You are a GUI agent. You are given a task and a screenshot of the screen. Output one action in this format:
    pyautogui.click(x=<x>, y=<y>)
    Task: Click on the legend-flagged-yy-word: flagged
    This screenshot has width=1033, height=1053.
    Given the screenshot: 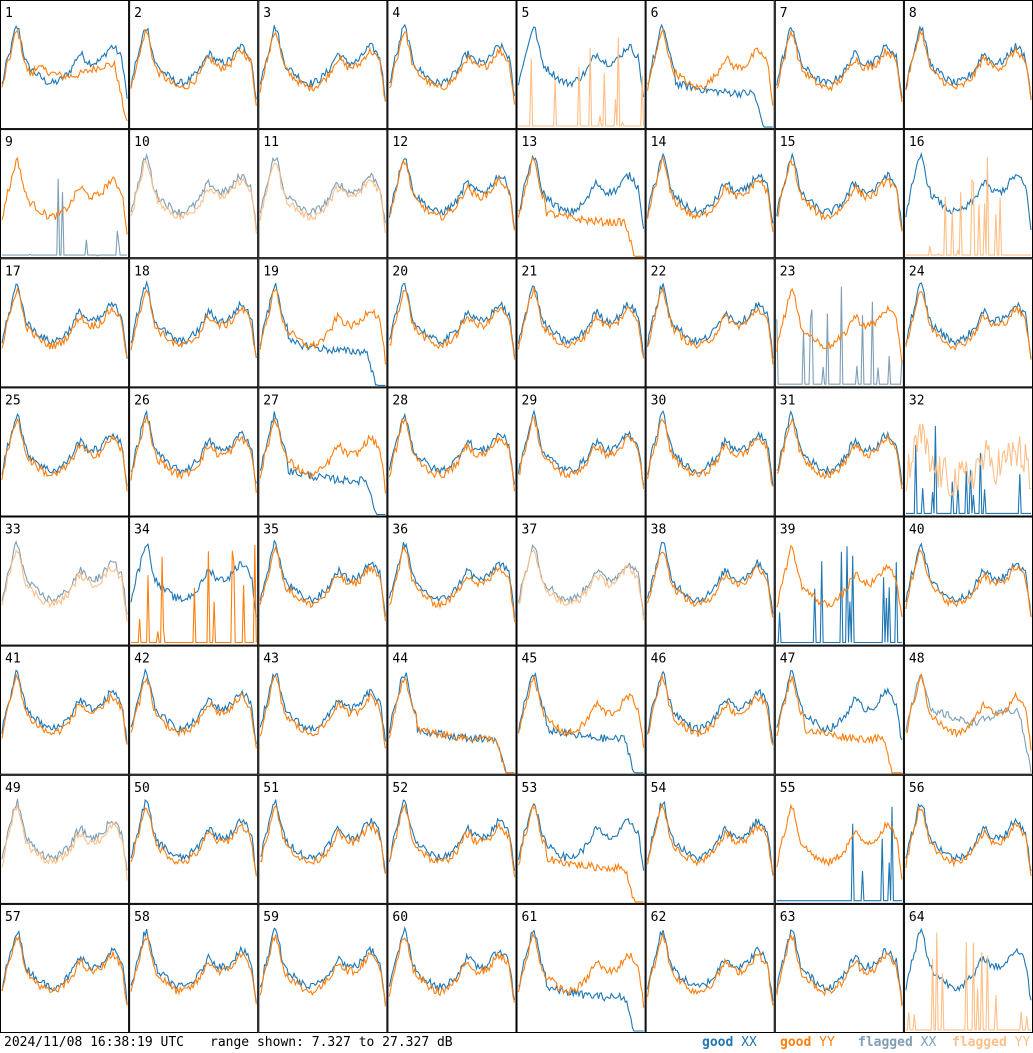 What is the action you would take?
    pyautogui.click(x=979, y=1042)
    